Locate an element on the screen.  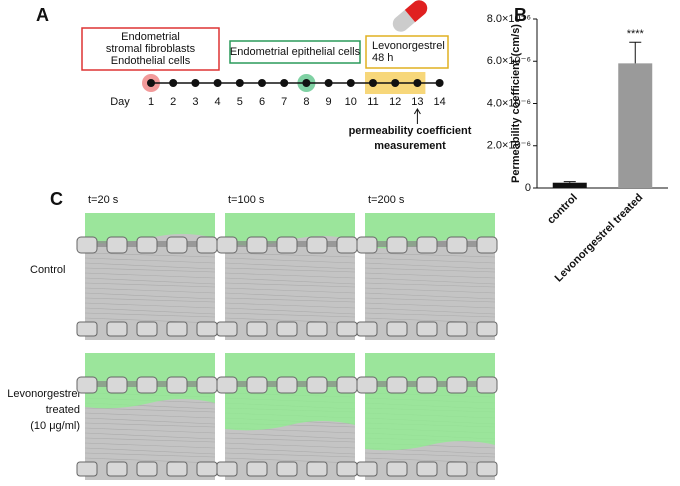
y-tick-label: 4.0×10⁻⁶ is located at coordinates (509, 103).